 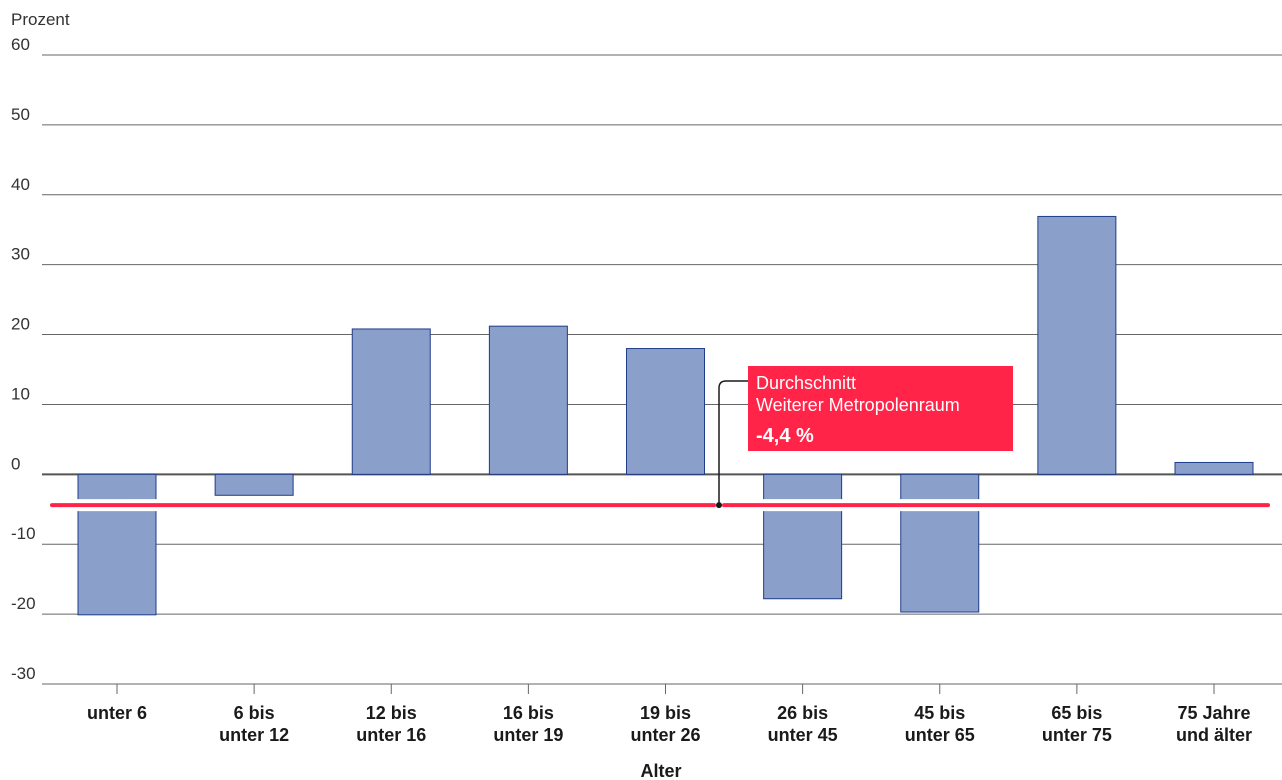 I want to click on y-tick-label: 30, so click(x=20, y=254).